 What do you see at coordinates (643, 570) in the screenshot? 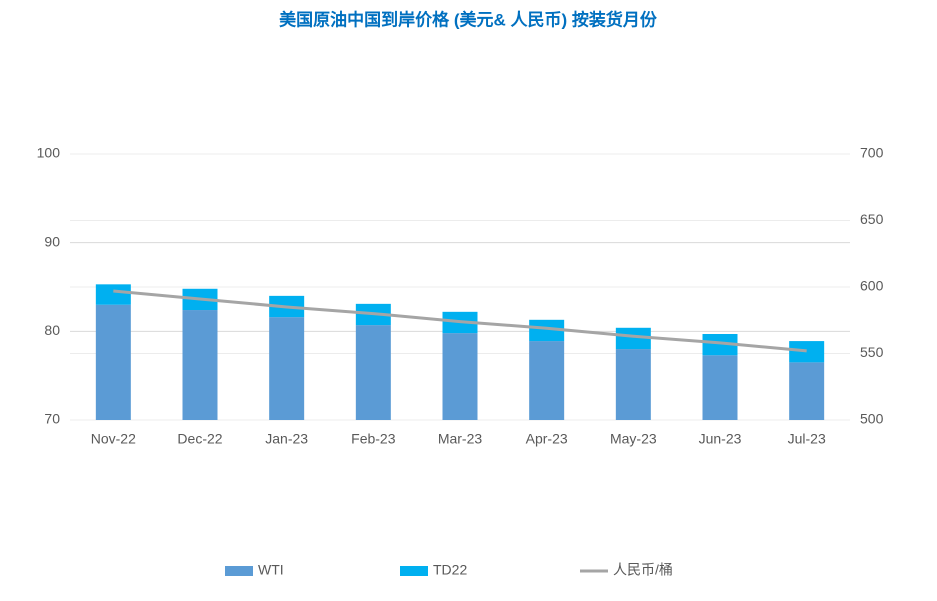
I see `legend-label: 人民币/桶` at bounding box center [643, 570].